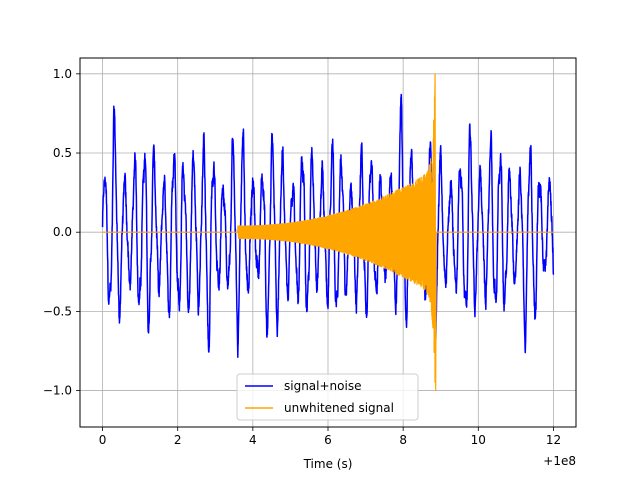 This screenshot has height=480, width=640. What do you see at coordinates (322, 386) in the screenshot?
I see `legend-label-signal-noise: signal+noise` at bounding box center [322, 386].